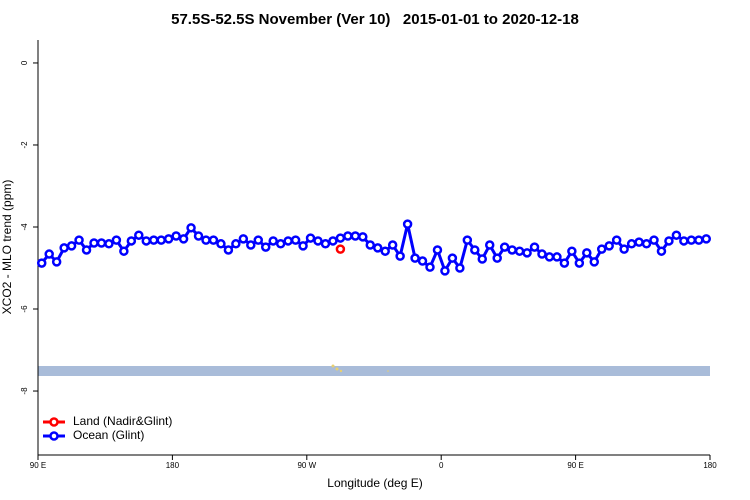  I want to click on legend-label: Ocean (Glint), so click(108, 435).